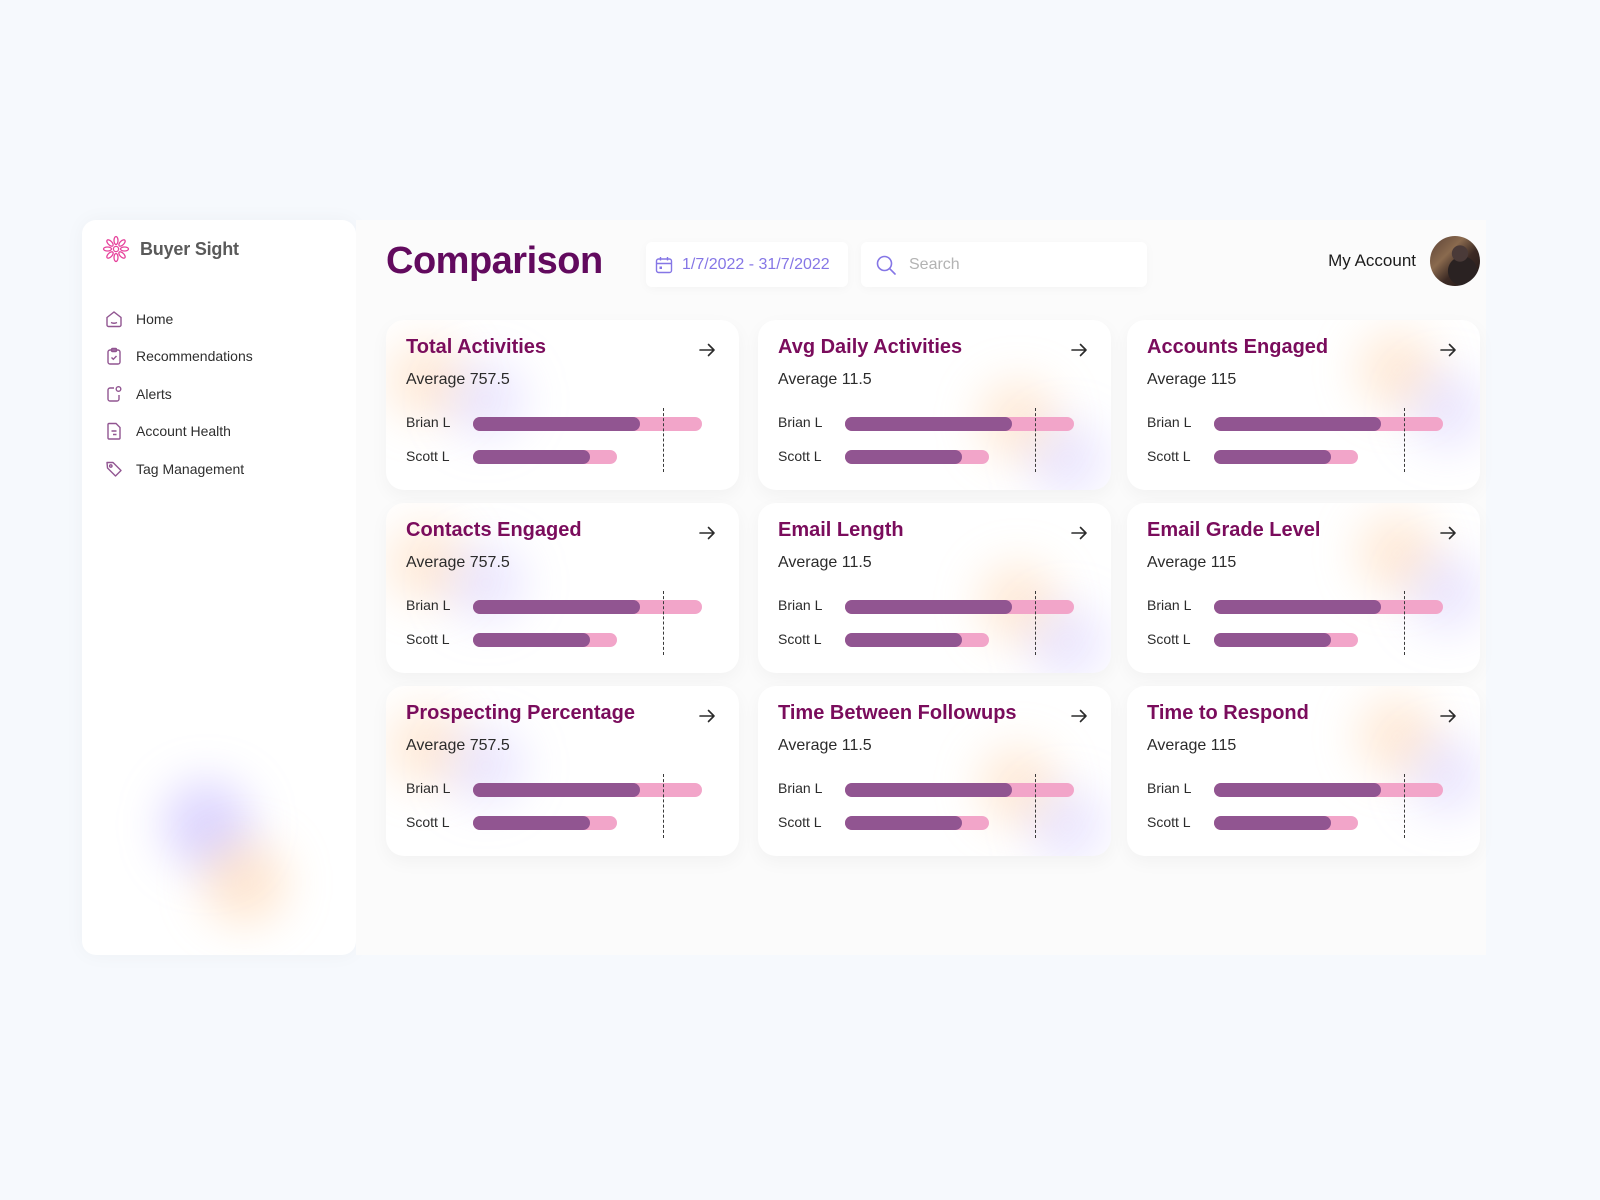 This screenshot has height=1200, width=1600. What do you see at coordinates (1372, 260) in the screenshot?
I see `account-label: My Account` at bounding box center [1372, 260].